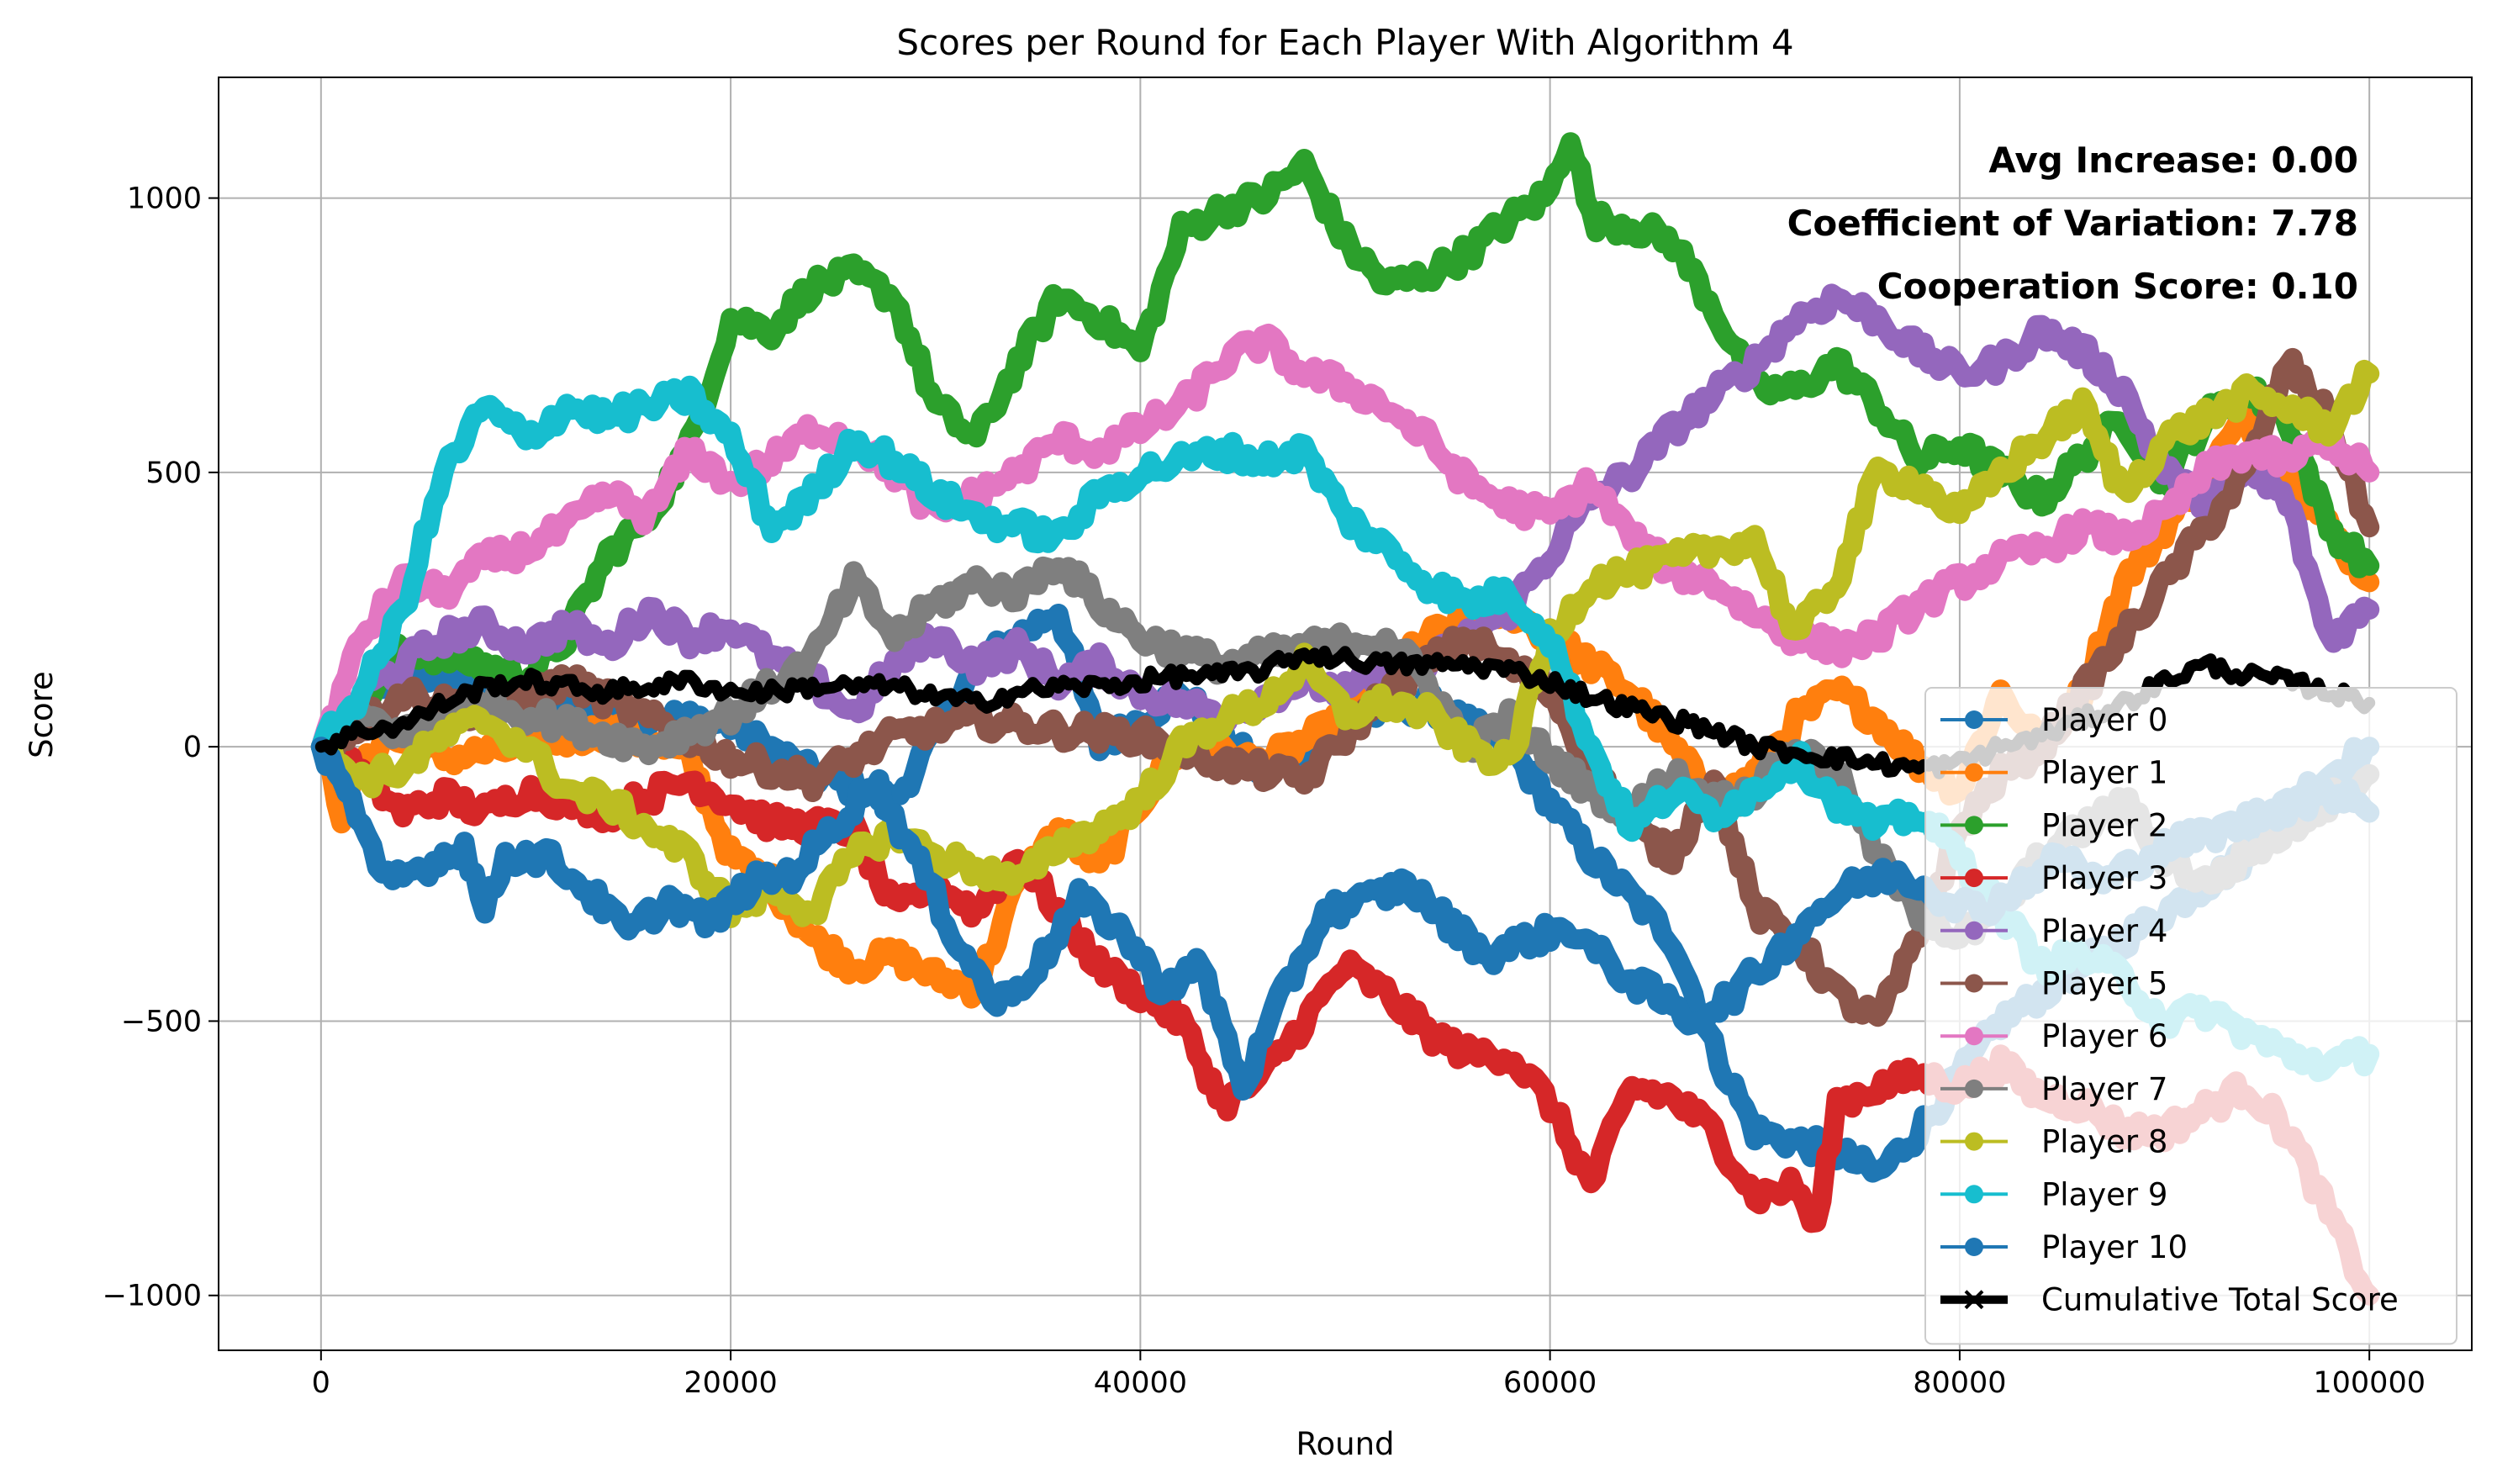 Image resolution: width=2497 pixels, height=1484 pixels. I want to click on legend-item: Player 4, so click(2053, 931).